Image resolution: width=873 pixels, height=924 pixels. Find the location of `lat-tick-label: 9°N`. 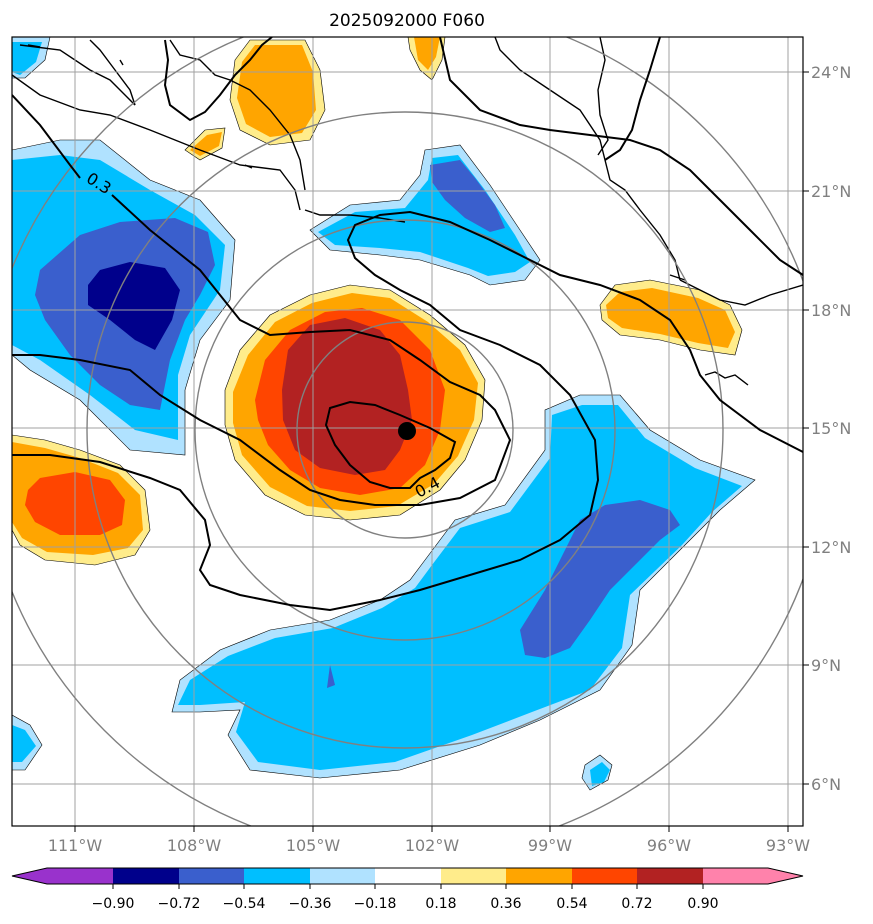

lat-tick-label: 9°N is located at coordinates (826, 665).